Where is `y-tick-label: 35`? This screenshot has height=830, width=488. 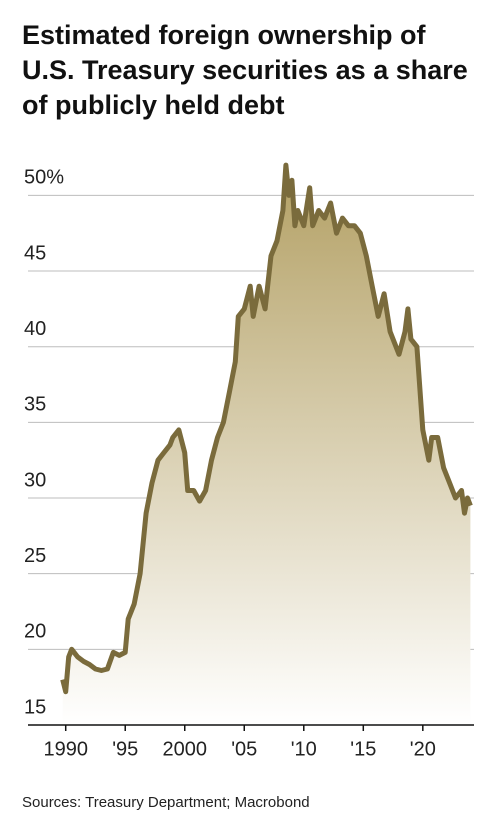
y-tick-label: 35 is located at coordinates (35, 405).